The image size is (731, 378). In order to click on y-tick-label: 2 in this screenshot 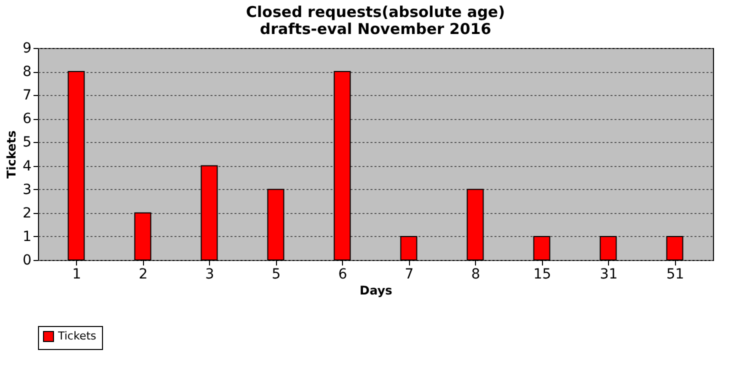, I will do `click(27, 213)`.